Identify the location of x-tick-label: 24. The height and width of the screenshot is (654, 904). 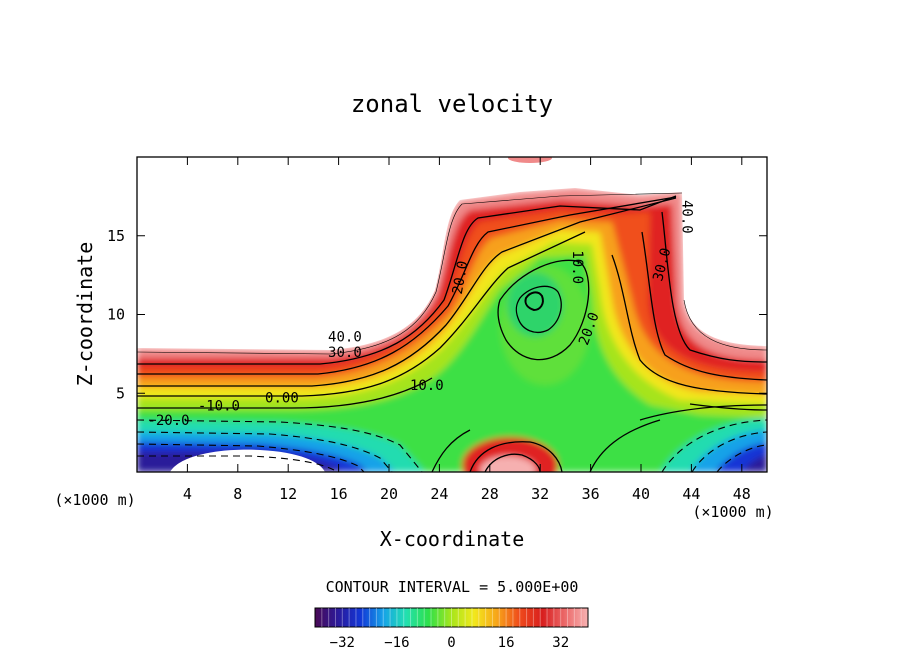
(439, 494).